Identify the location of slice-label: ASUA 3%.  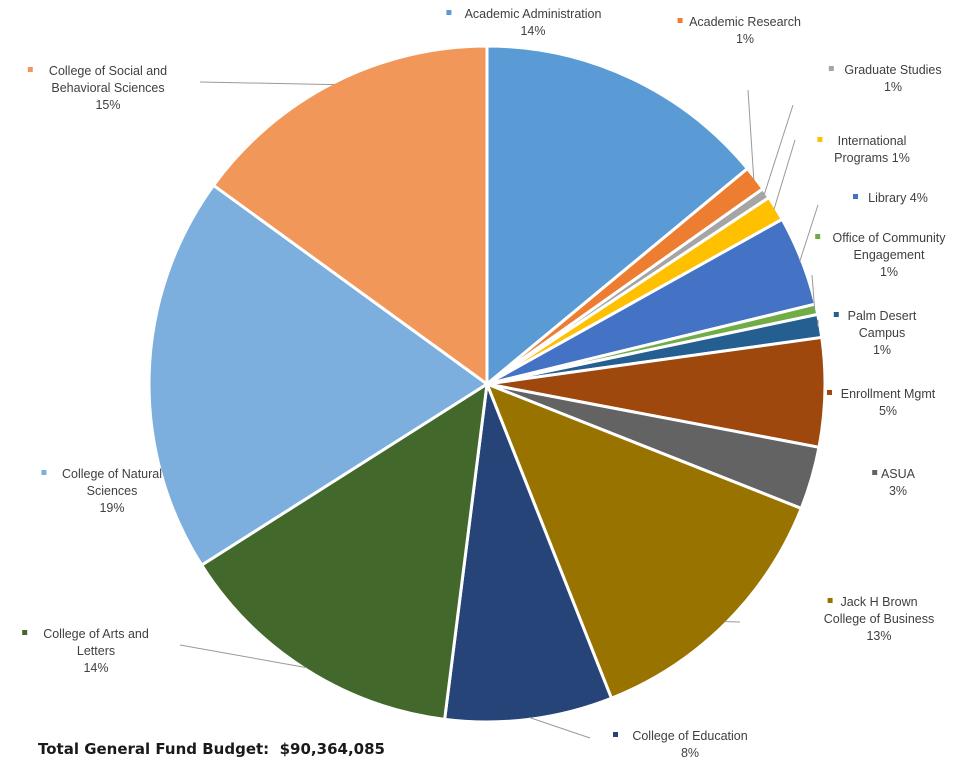
(894, 482).